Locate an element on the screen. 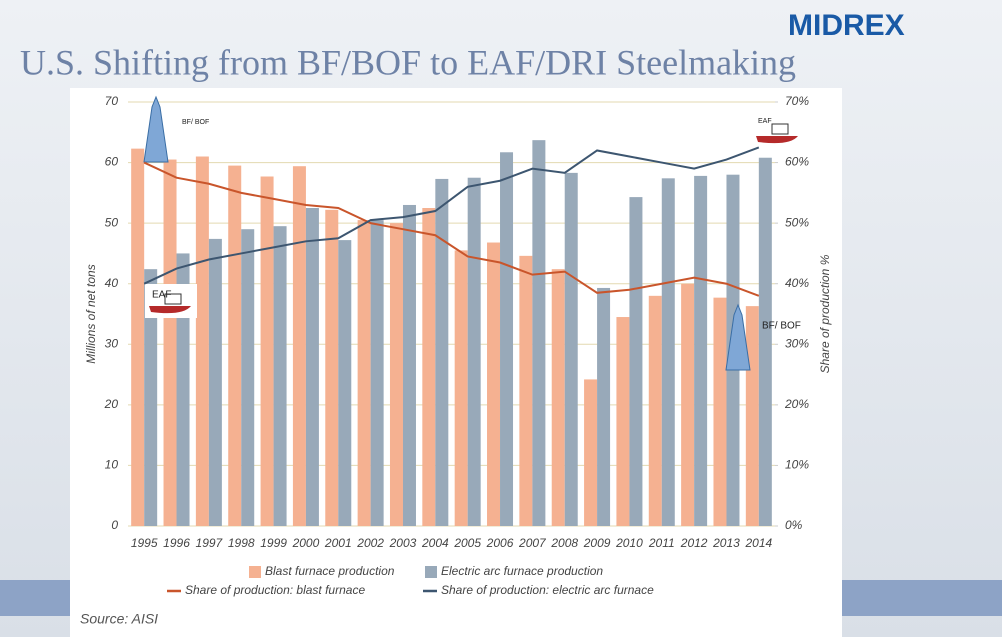 The height and width of the screenshot is (642, 1002). x-tick-label: 2011 is located at coordinates (661, 543).